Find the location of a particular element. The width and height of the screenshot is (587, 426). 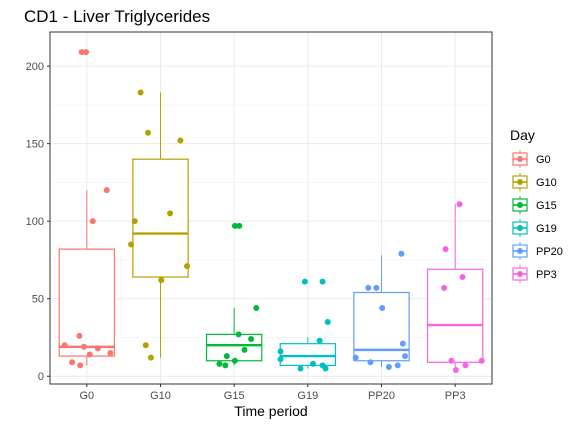

box-g0 is located at coordinates (87, 209).